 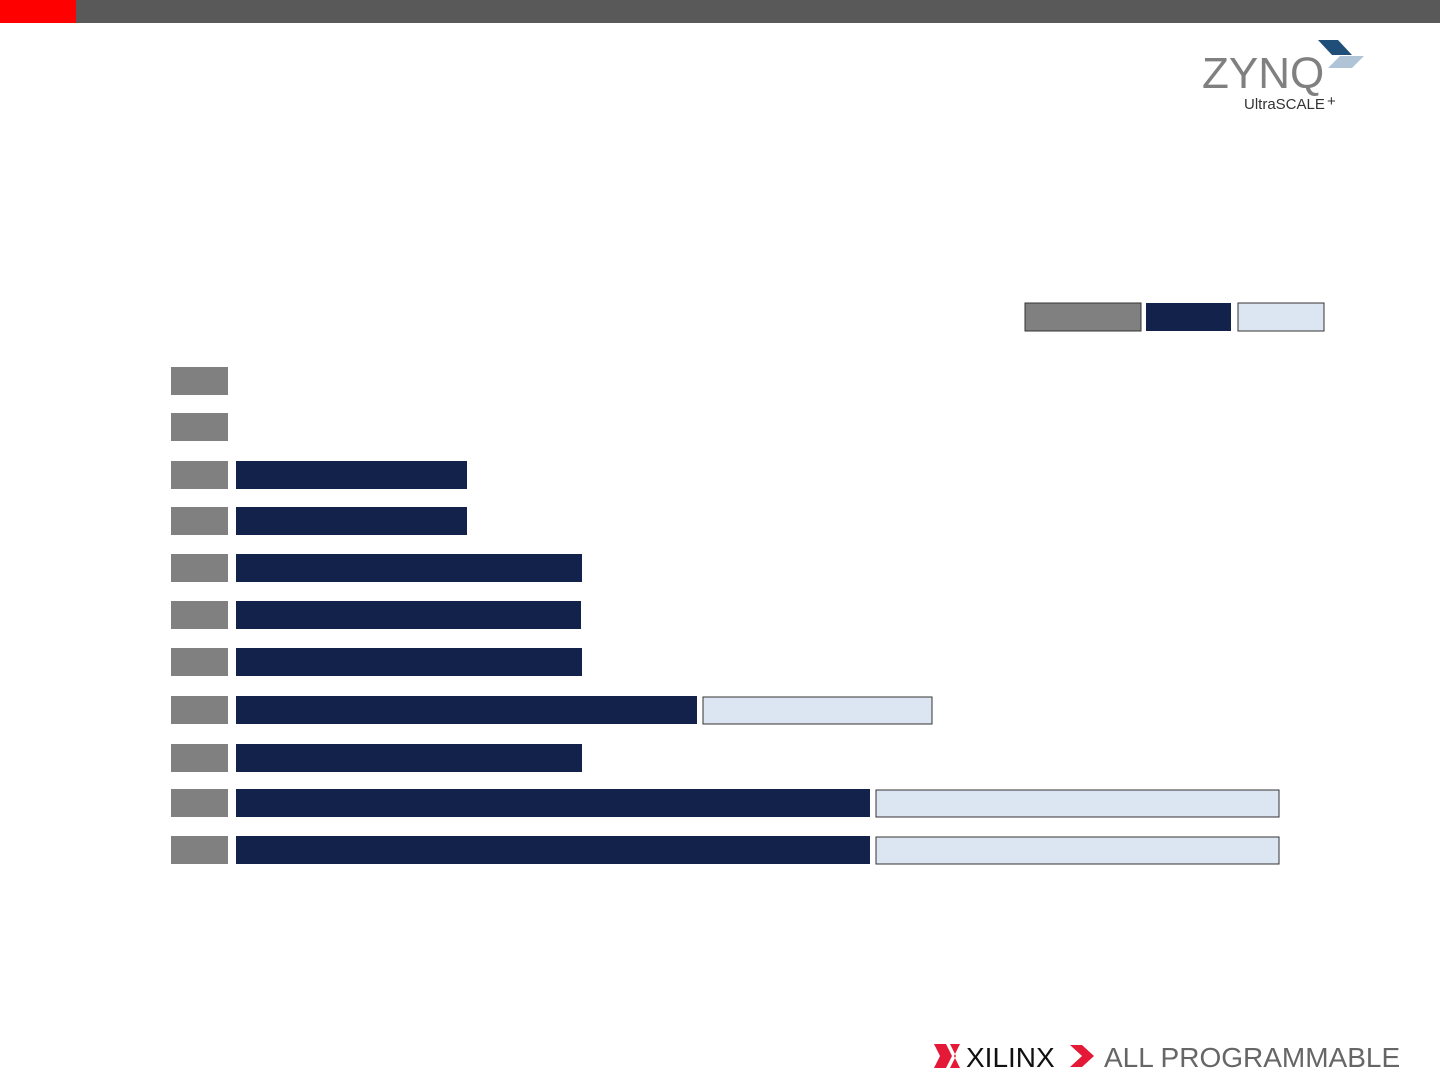 I want to click on logo-plus: +, so click(x=1331, y=101).